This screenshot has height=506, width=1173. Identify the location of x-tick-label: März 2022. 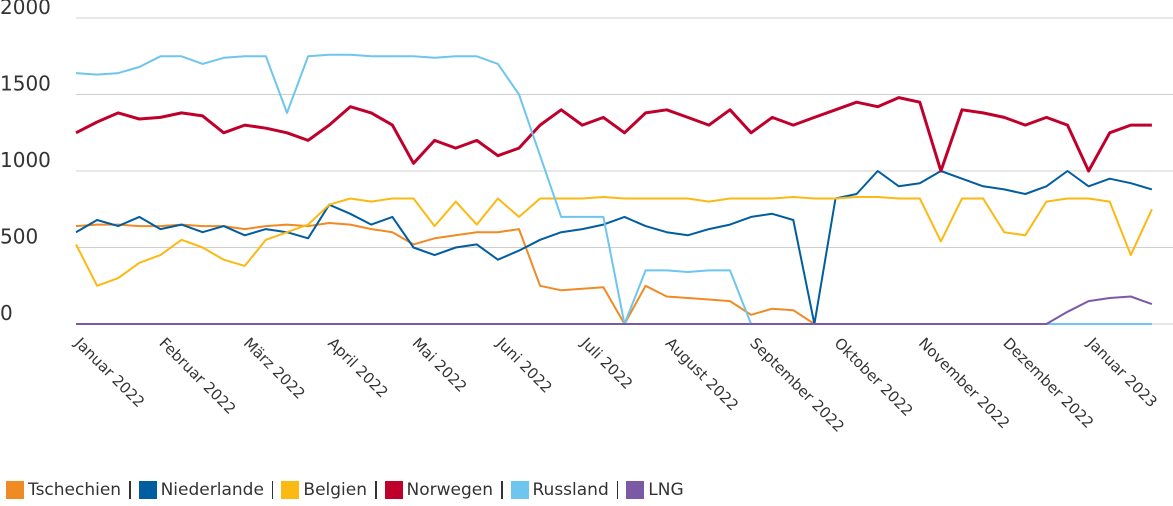
(274, 368).